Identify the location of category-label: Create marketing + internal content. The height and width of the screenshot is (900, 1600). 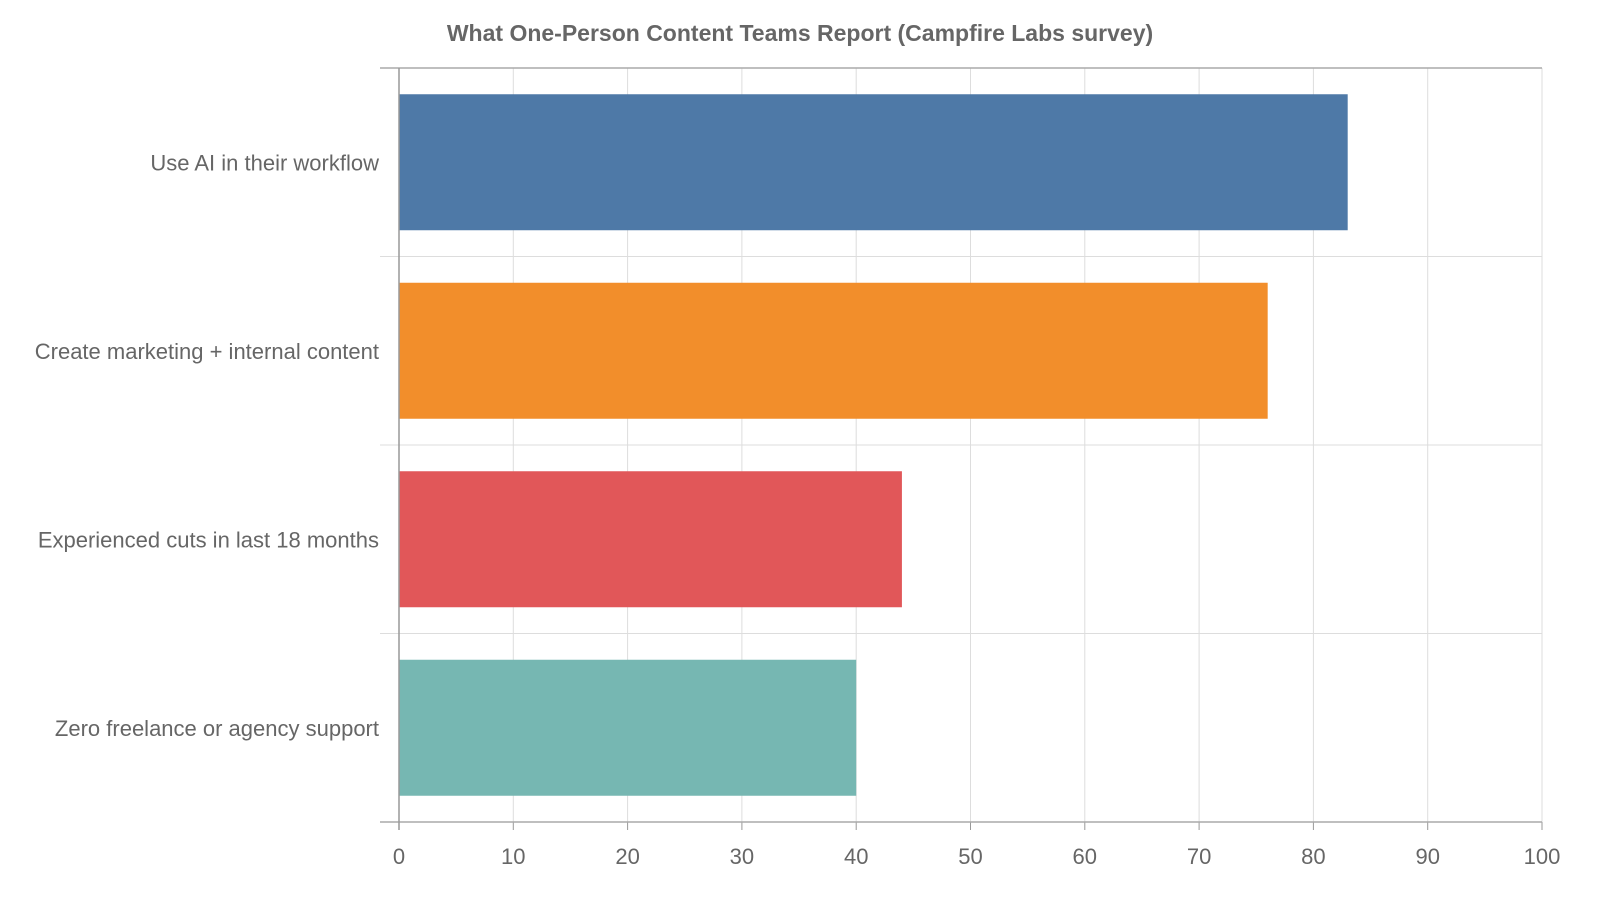
(207, 351).